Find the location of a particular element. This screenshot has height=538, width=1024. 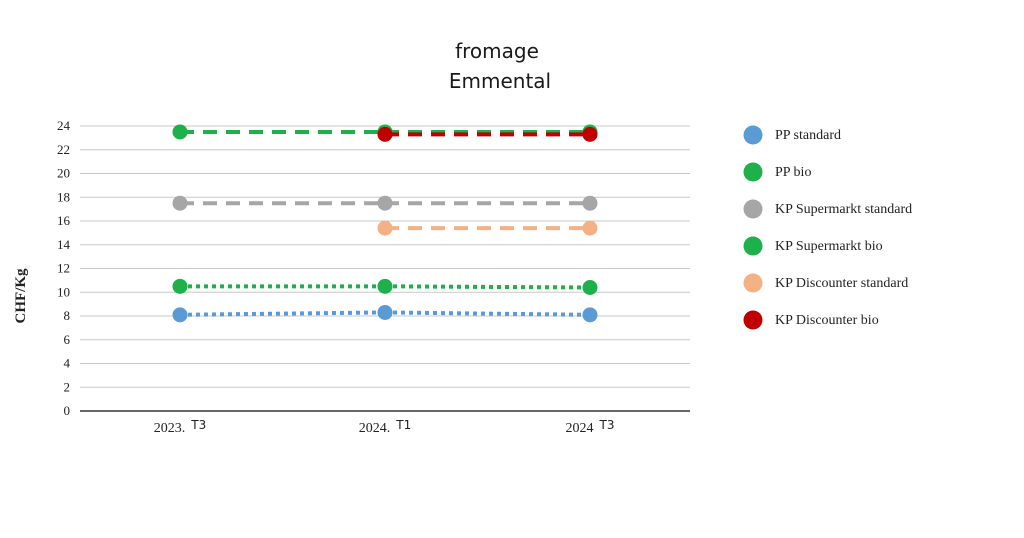

y-tick-label: 2 is located at coordinates (67, 386).